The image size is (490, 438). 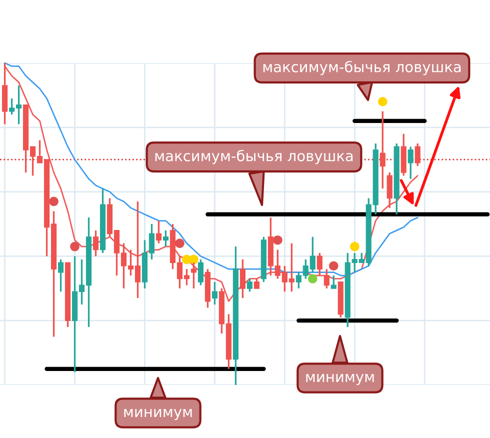 I want to click on annotation: минимум, so click(x=340, y=380).